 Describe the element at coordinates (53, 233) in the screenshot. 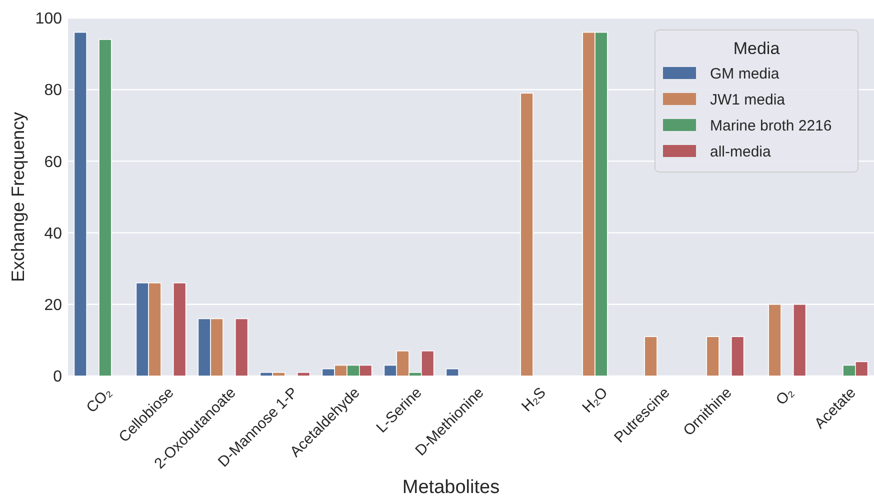

I see `y-tick-label: 40` at that location.